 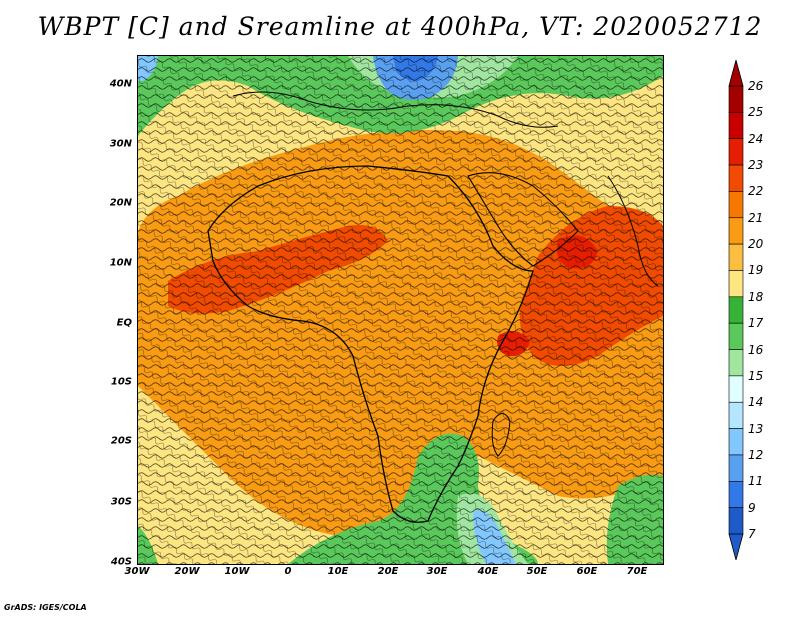 I want to click on coastline-arabia, so click(x=523, y=219).